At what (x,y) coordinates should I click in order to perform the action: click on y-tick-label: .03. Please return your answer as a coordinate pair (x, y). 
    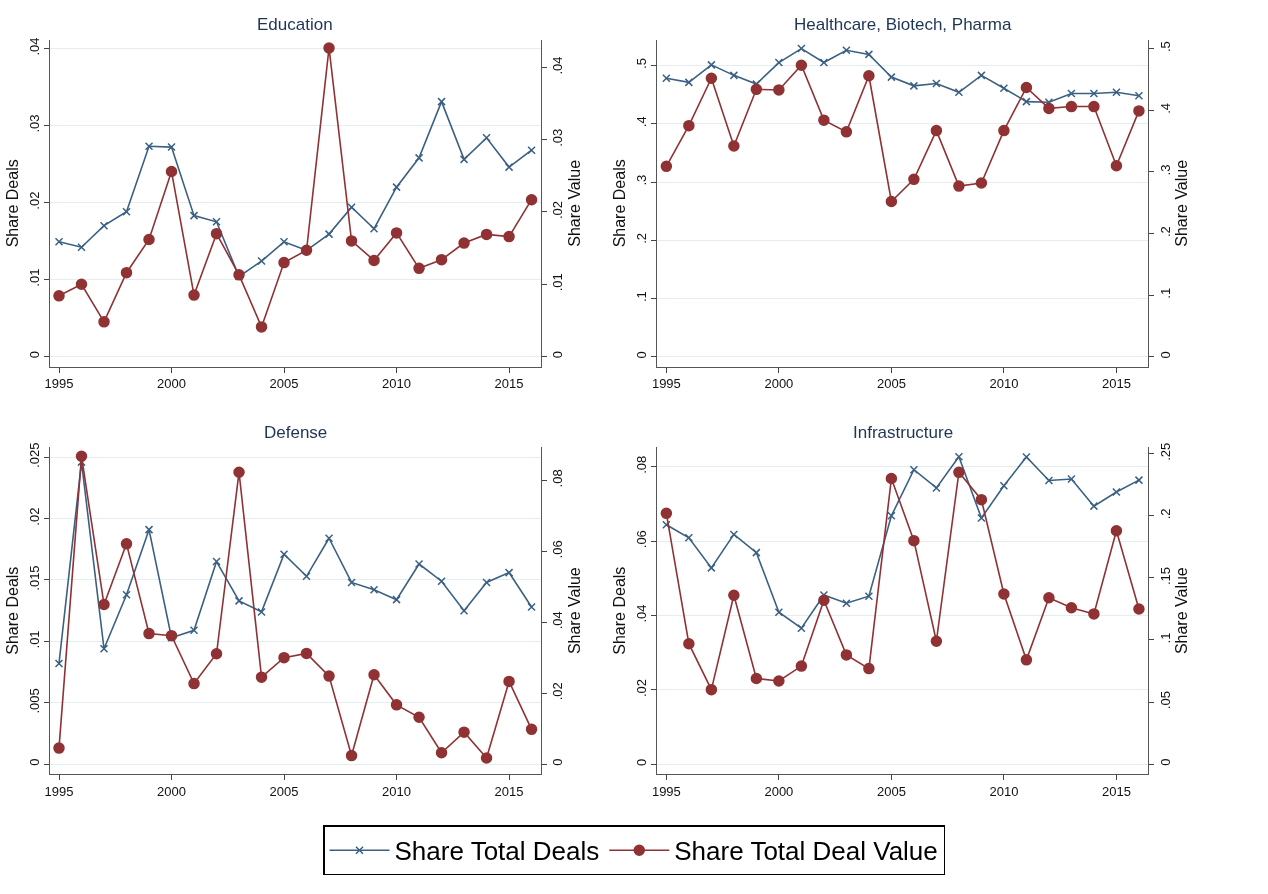
    Looking at the image, I should click on (34, 123).